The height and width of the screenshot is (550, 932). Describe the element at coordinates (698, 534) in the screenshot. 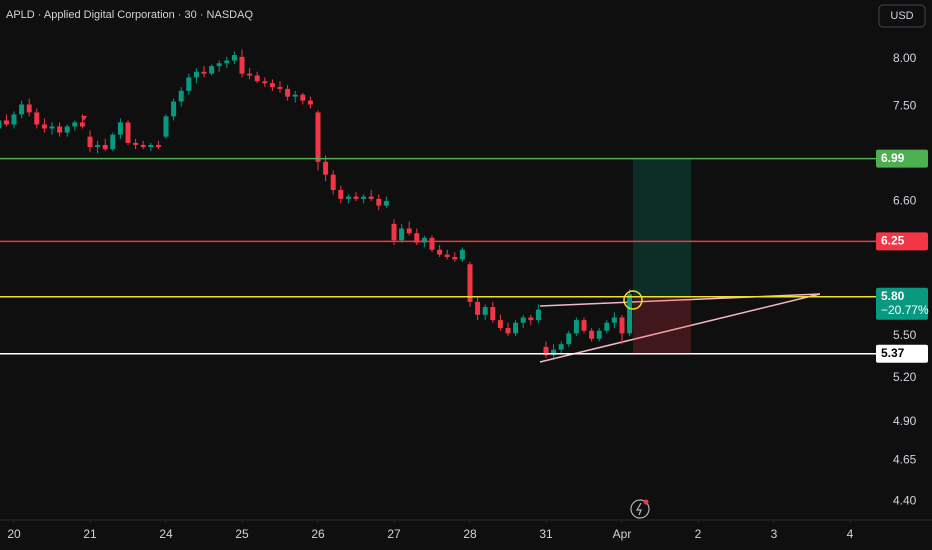

I see `x-tick-label: 2` at that location.